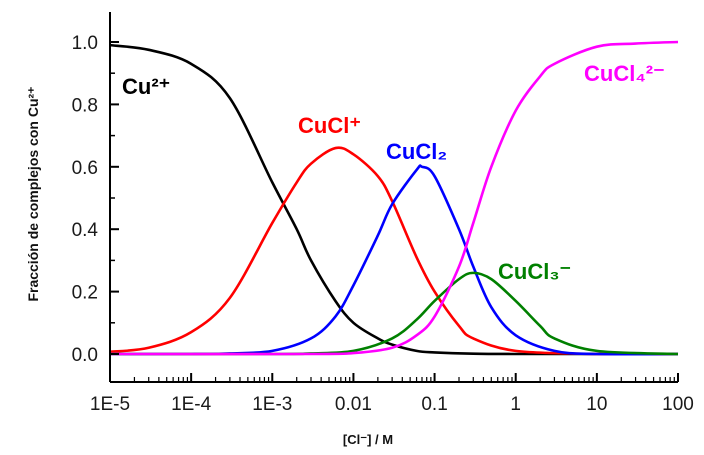  What do you see at coordinates (515, 404) in the screenshot?
I see `x-tick-label: 1` at bounding box center [515, 404].